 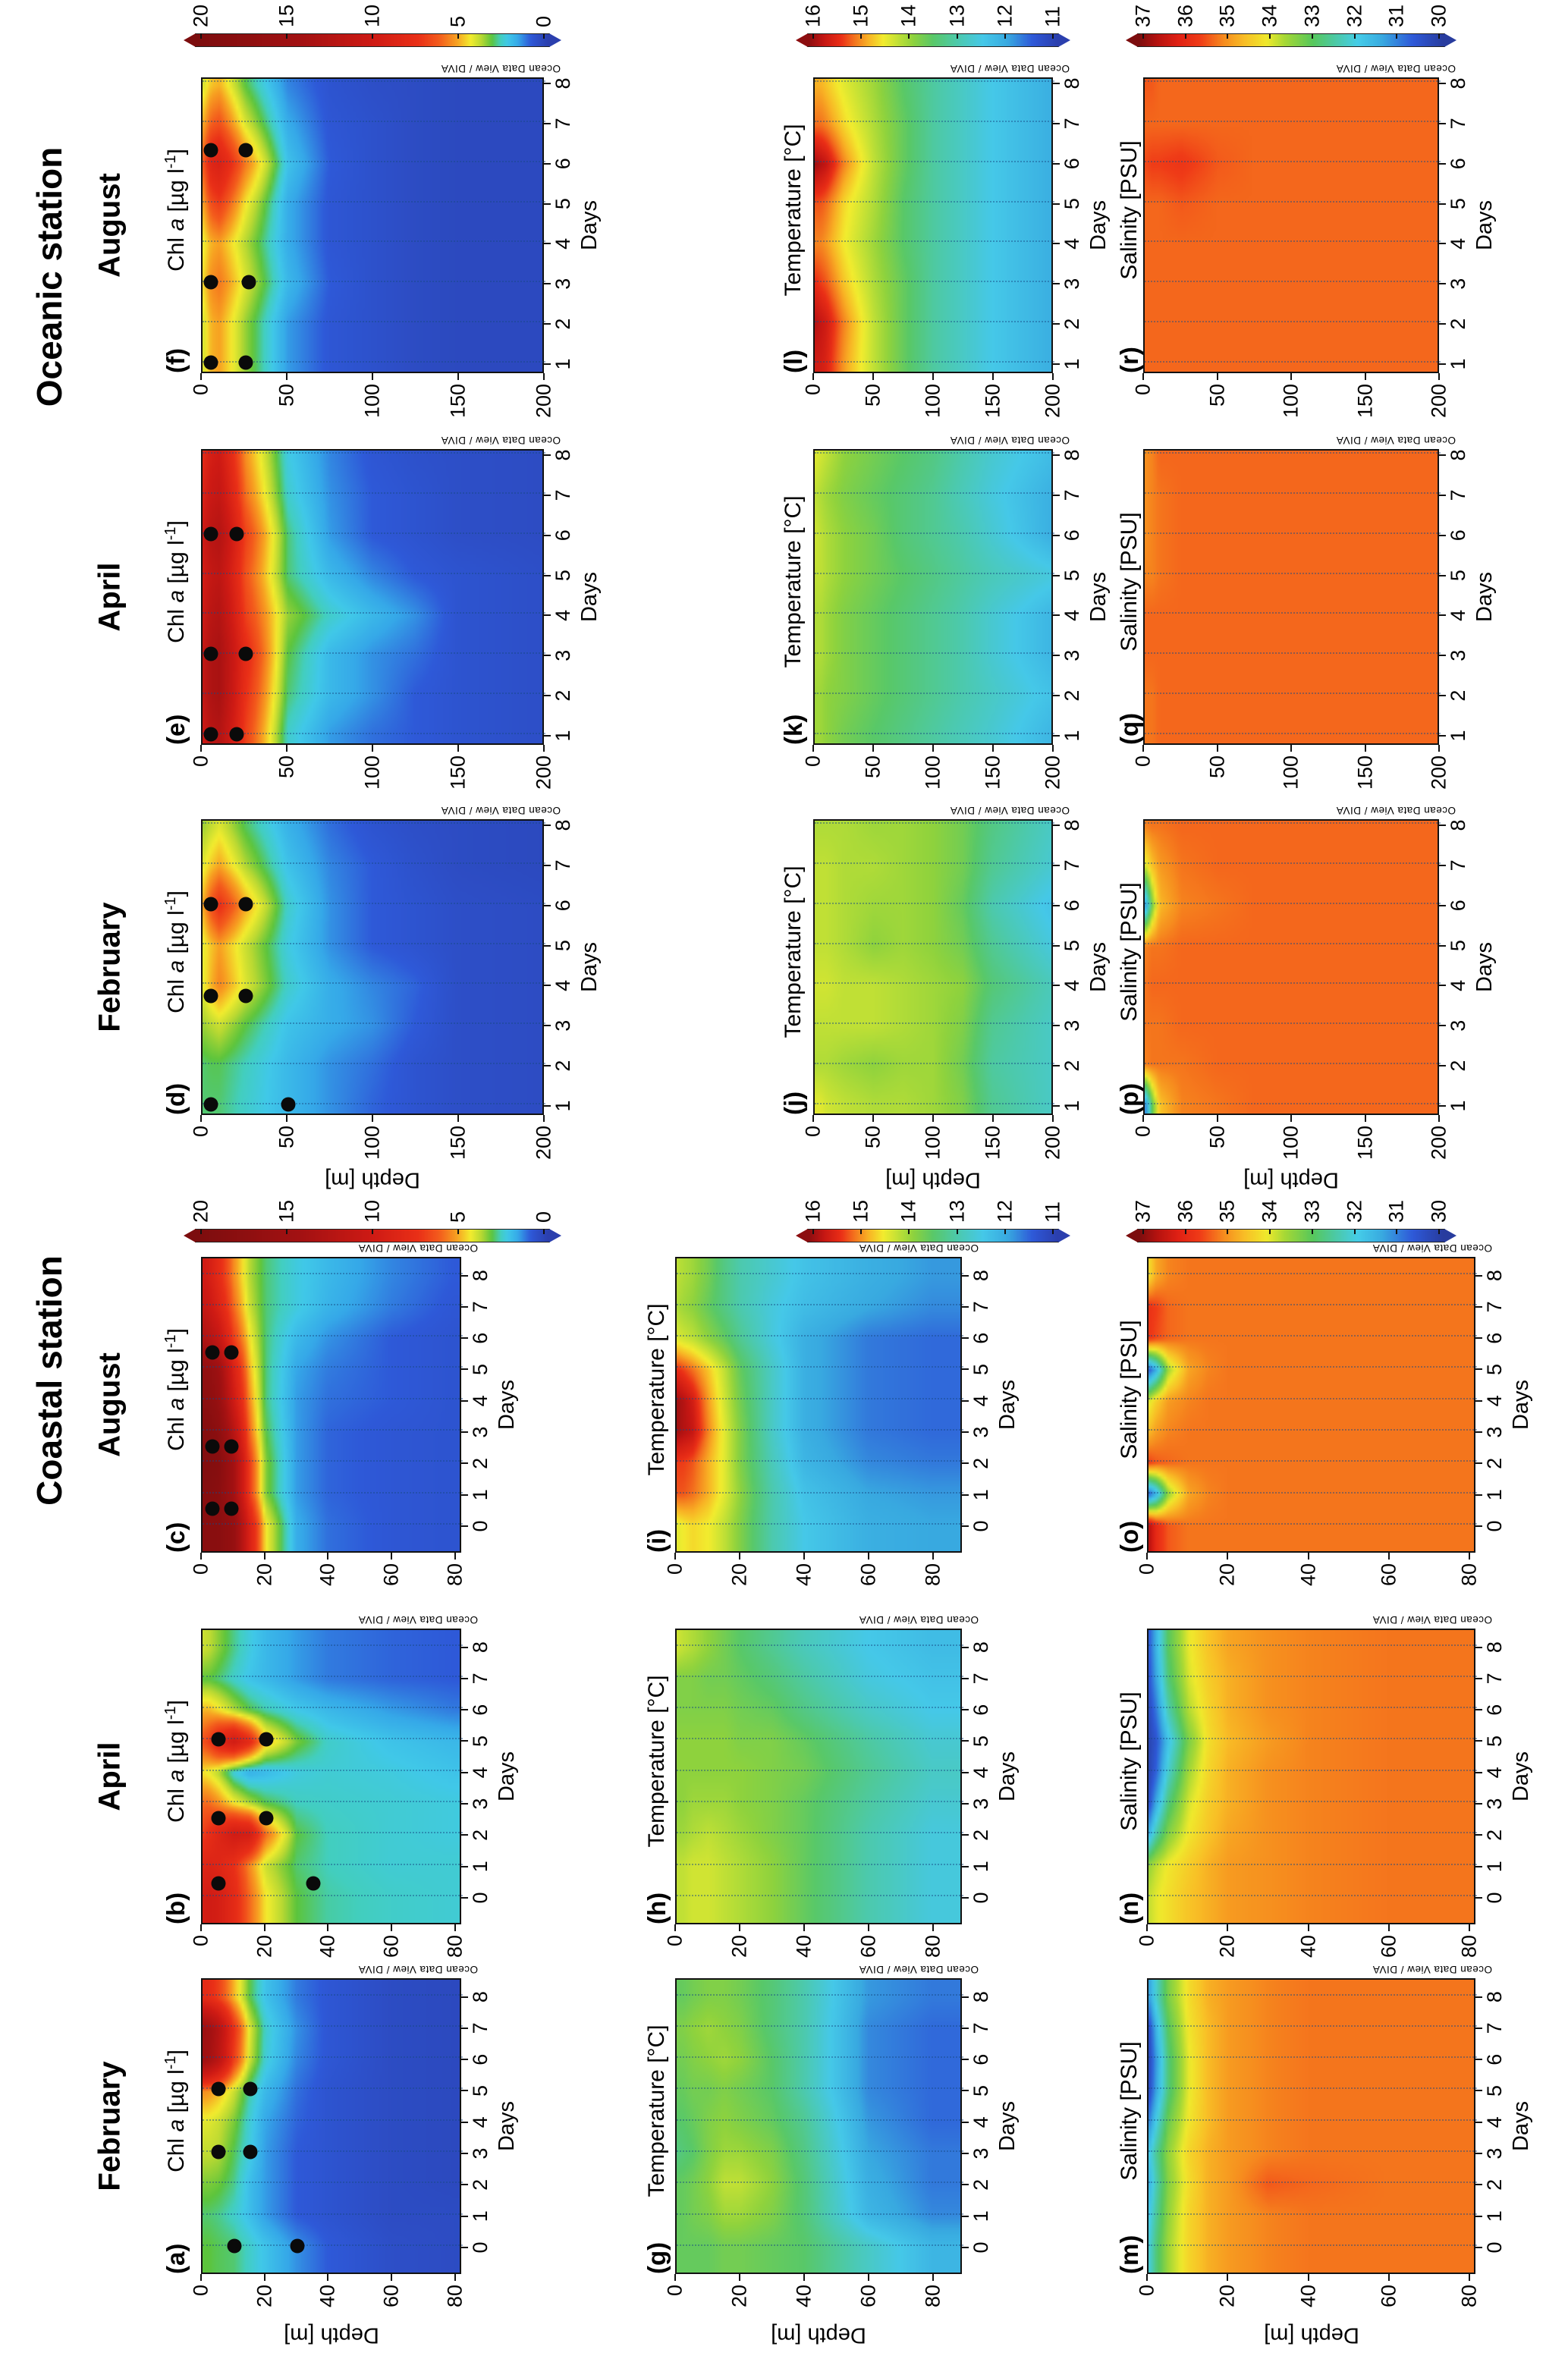 What do you see at coordinates (992, 1143) in the screenshot?
I see `depth-tick-label: 150` at bounding box center [992, 1143].